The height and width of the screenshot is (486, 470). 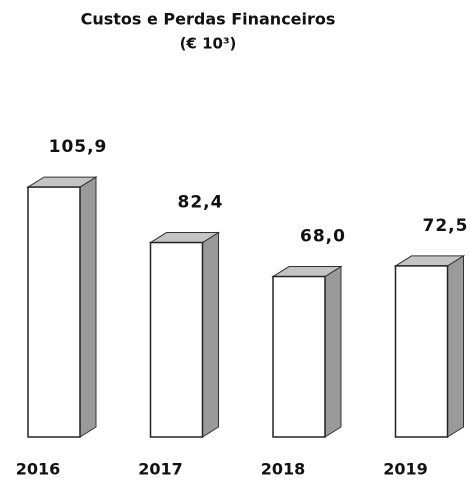 What do you see at coordinates (405, 469) in the screenshot?
I see `x-tick-label: 2019` at bounding box center [405, 469].